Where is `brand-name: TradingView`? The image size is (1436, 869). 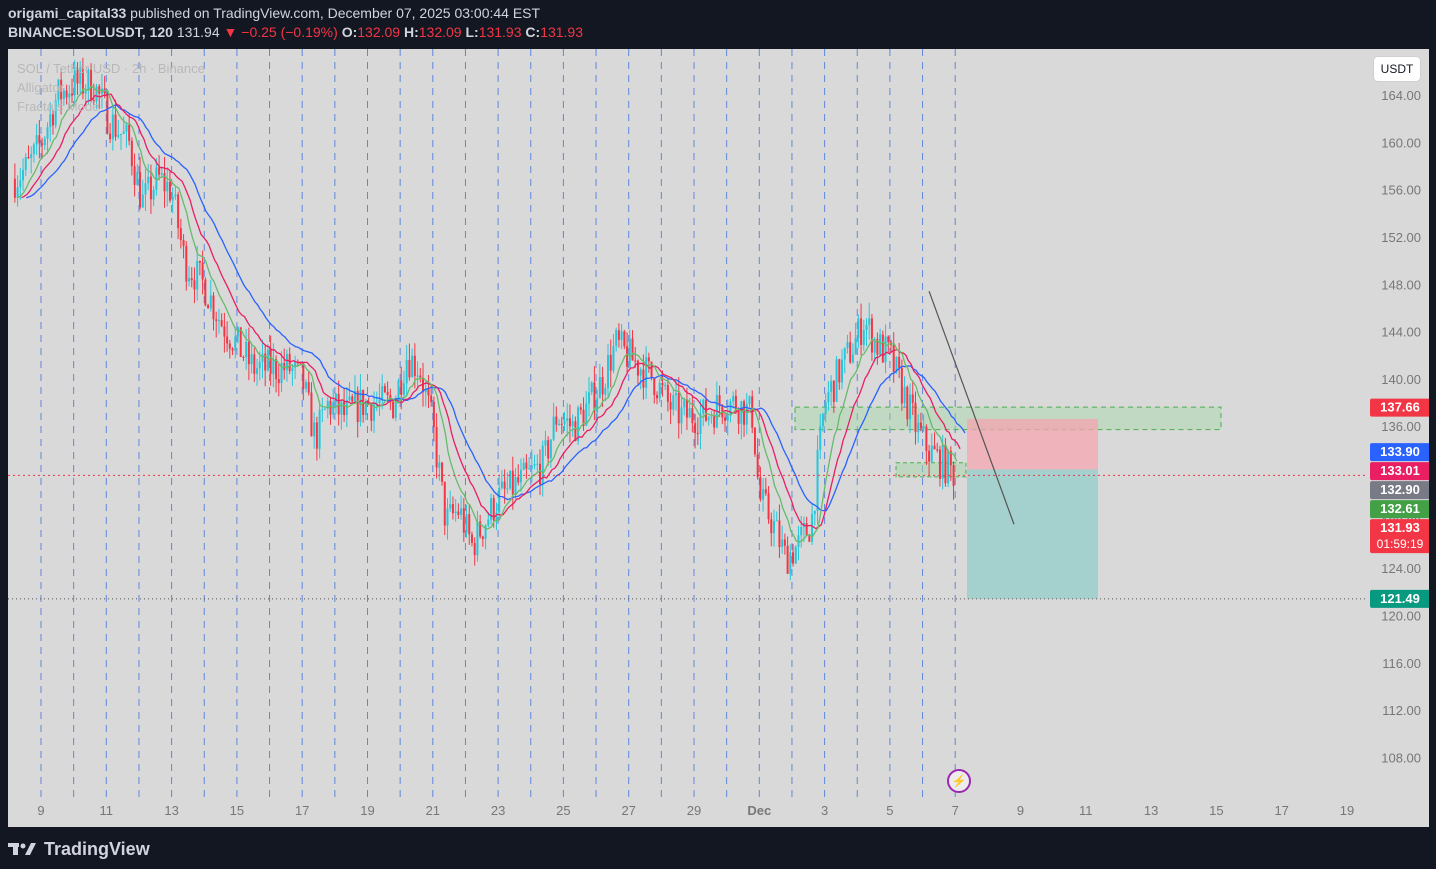 brand-name: TradingView is located at coordinates (97, 848).